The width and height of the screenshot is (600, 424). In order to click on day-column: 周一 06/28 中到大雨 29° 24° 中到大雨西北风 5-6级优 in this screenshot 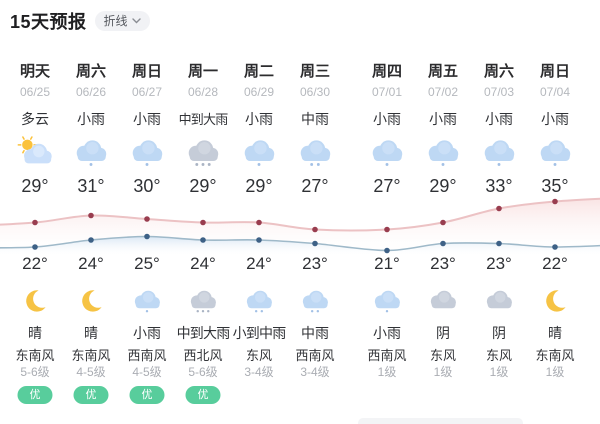, I will do `click(203, 234)`.